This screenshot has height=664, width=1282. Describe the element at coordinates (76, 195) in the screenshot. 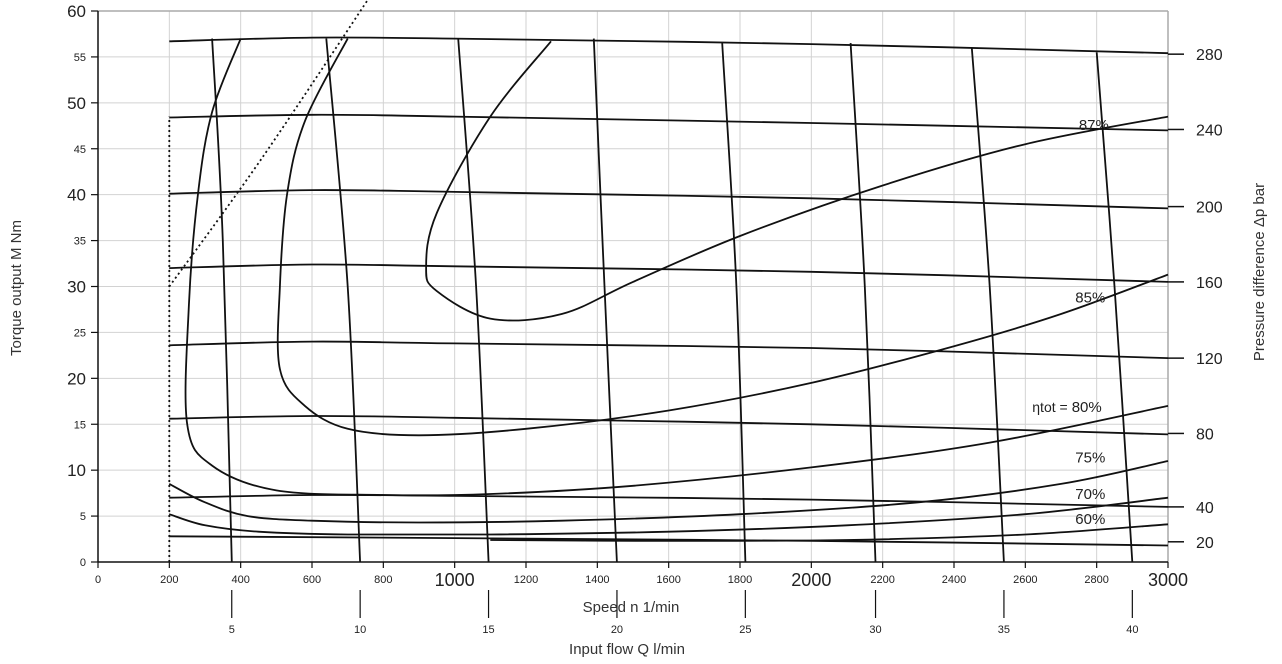

I see `y-tick-label: 40` at that location.